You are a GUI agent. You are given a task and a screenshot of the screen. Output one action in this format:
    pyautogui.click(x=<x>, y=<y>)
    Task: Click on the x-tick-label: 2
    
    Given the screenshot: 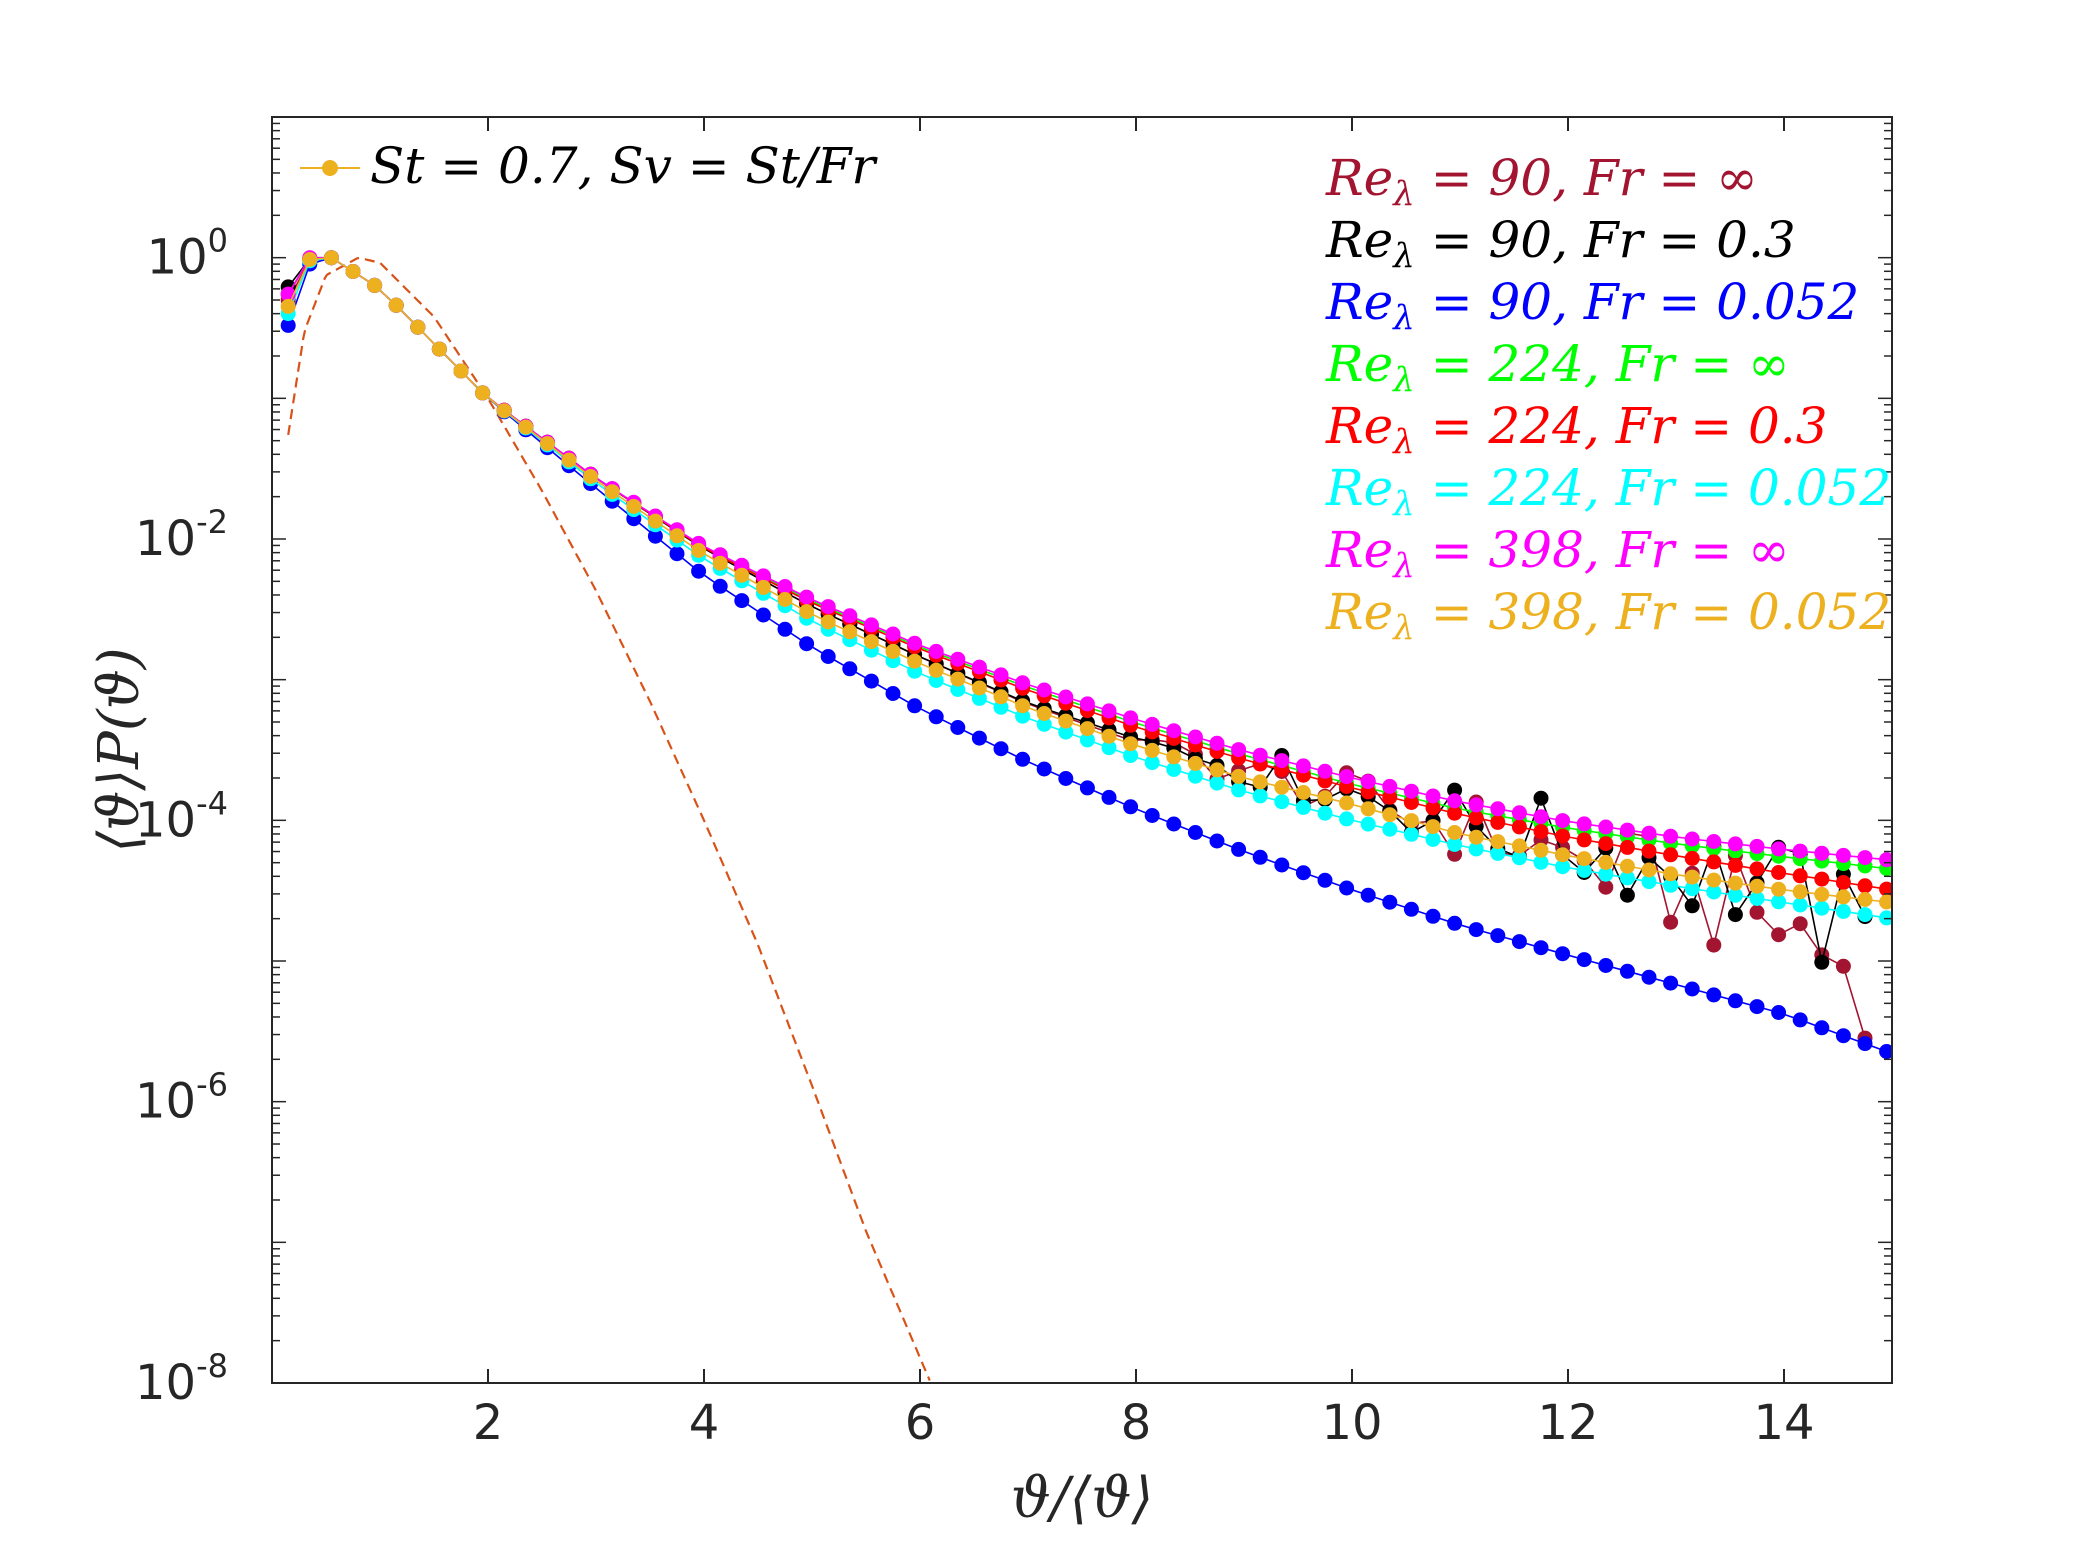 What is the action you would take?
    pyautogui.click(x=488, y=1423)
    